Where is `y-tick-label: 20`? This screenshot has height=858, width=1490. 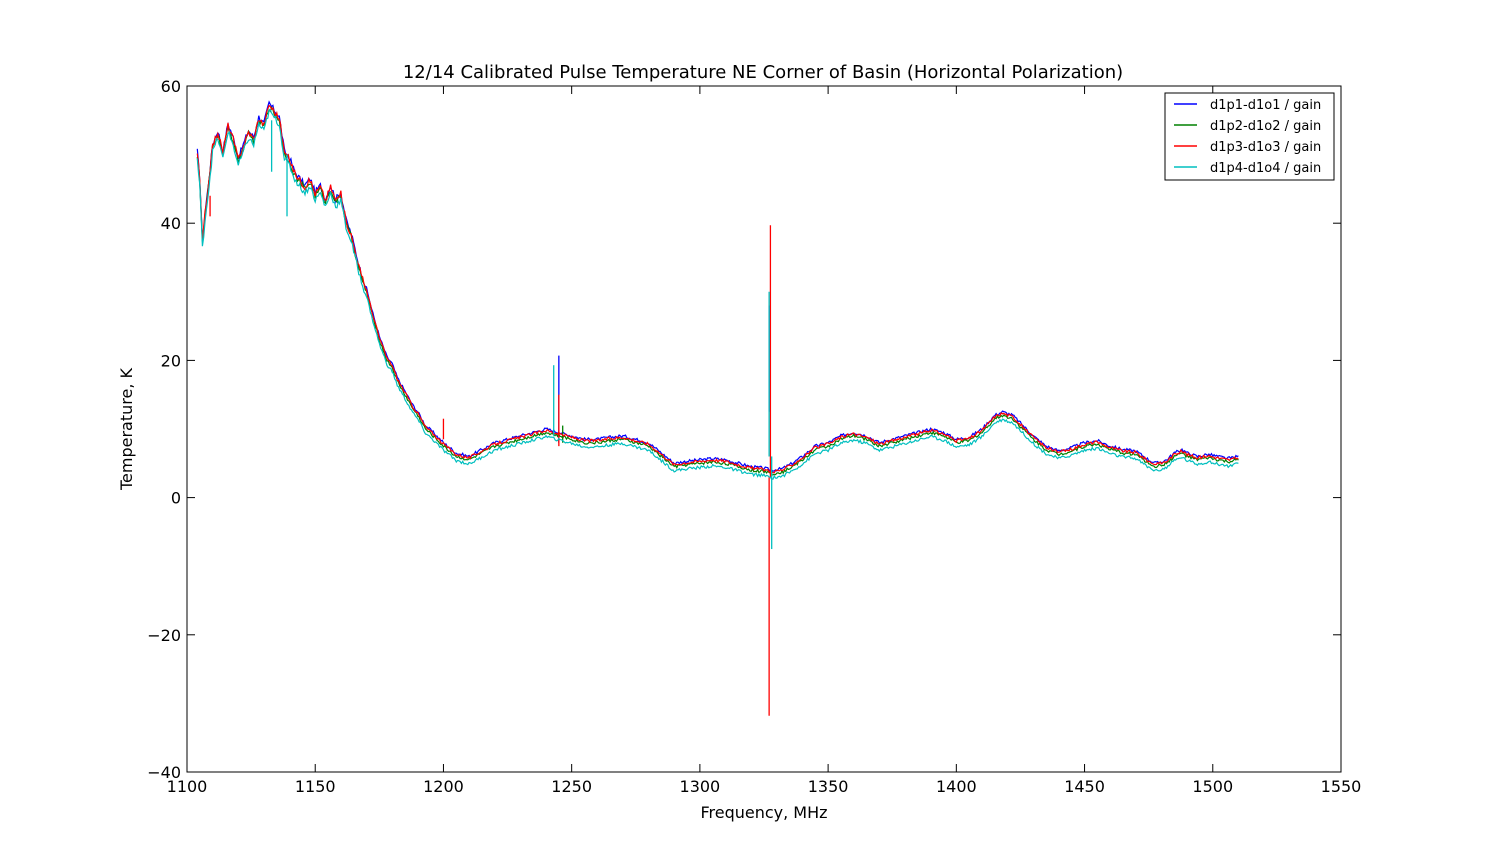
y-tick-label: 20 is located at coordinates (171, 360).